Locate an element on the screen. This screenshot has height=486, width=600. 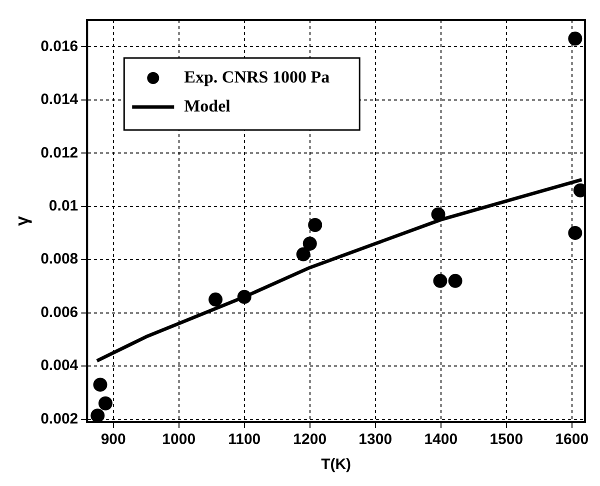
x-tick-label: 900 is located at coordinates (113, 439).